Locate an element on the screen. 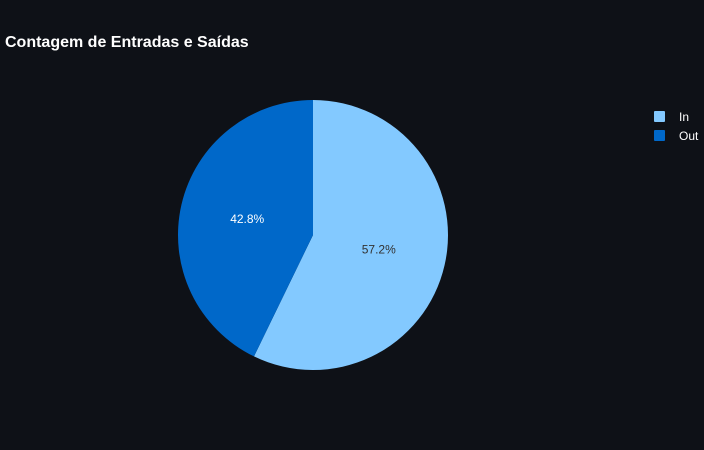 The width and height of the screenshot is (704, 450). legend-swatch-out is located at coordinates (659, 135).